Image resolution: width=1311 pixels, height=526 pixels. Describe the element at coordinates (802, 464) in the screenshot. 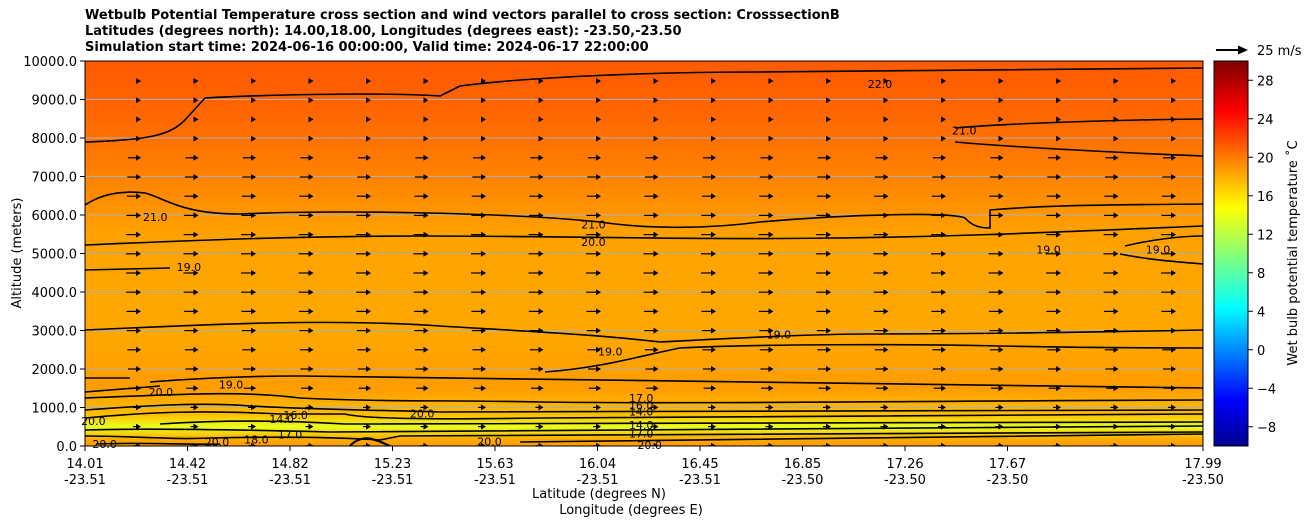

I see `x-tick-label-lat: 16.85` at that location.